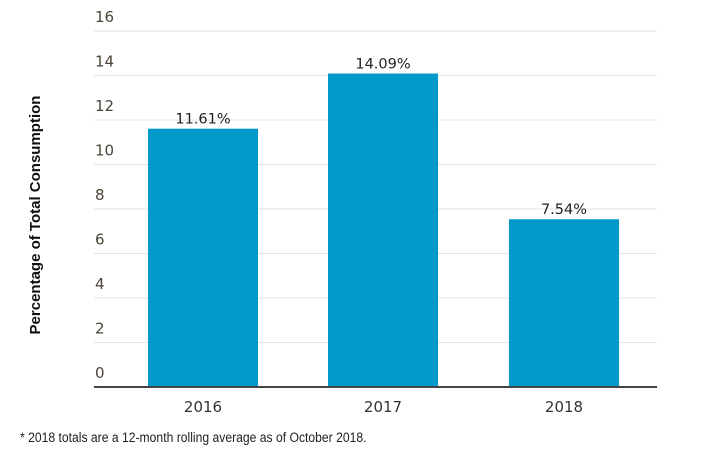 The height and width of the screenshot is (454, 720). I want to click on data-label: 7.54%, so click(564, 210).